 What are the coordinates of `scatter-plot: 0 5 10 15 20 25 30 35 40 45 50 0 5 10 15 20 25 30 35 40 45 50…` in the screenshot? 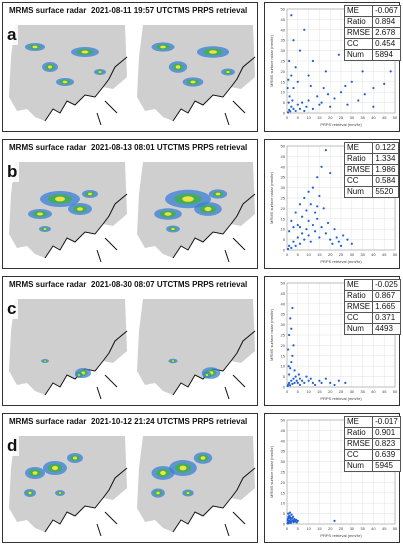 It's located at (333, 204).